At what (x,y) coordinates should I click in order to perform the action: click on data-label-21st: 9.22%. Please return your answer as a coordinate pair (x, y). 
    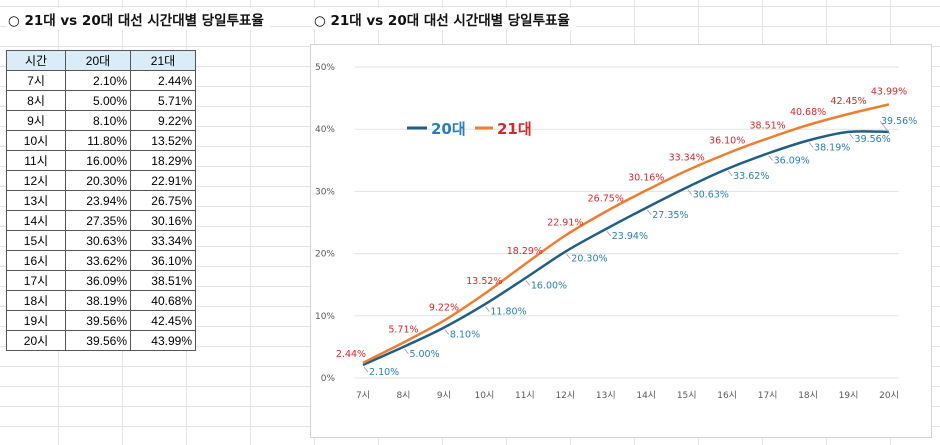
    Looking at the image, I should click on (444, 308).